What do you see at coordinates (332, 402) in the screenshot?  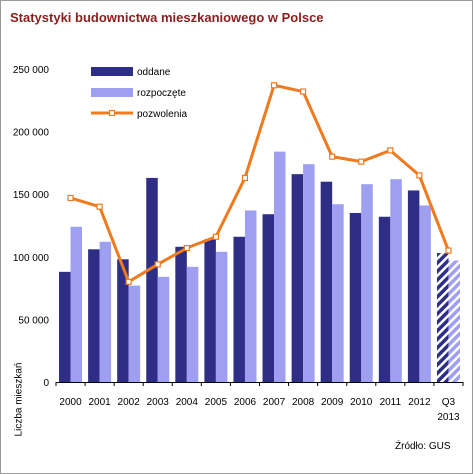 I see `x-tick-label: 2009` at bounding box center [332, 402].